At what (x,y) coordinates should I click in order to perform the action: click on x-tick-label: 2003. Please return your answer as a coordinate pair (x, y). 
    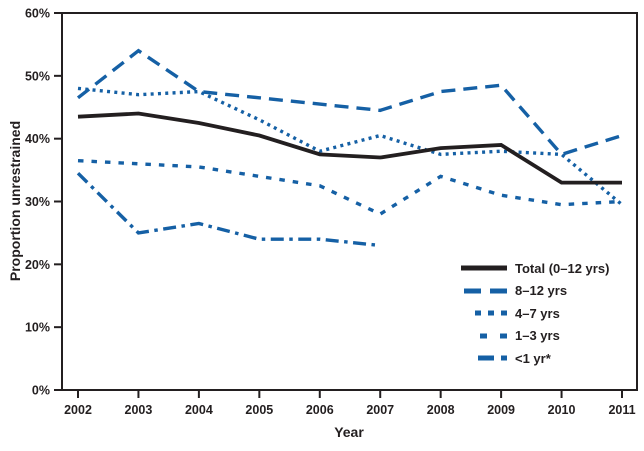
    Looking at the image, I should click on (139, 410).